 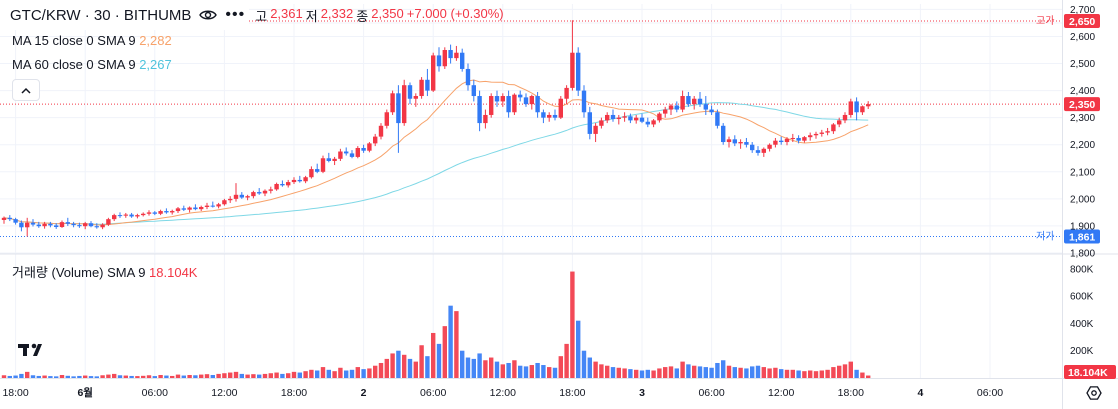 What do you see at coordinates (1082, 269) in the screenshot?
I see `volume-tick-label: 800K` at bounding box center [1082, 269].